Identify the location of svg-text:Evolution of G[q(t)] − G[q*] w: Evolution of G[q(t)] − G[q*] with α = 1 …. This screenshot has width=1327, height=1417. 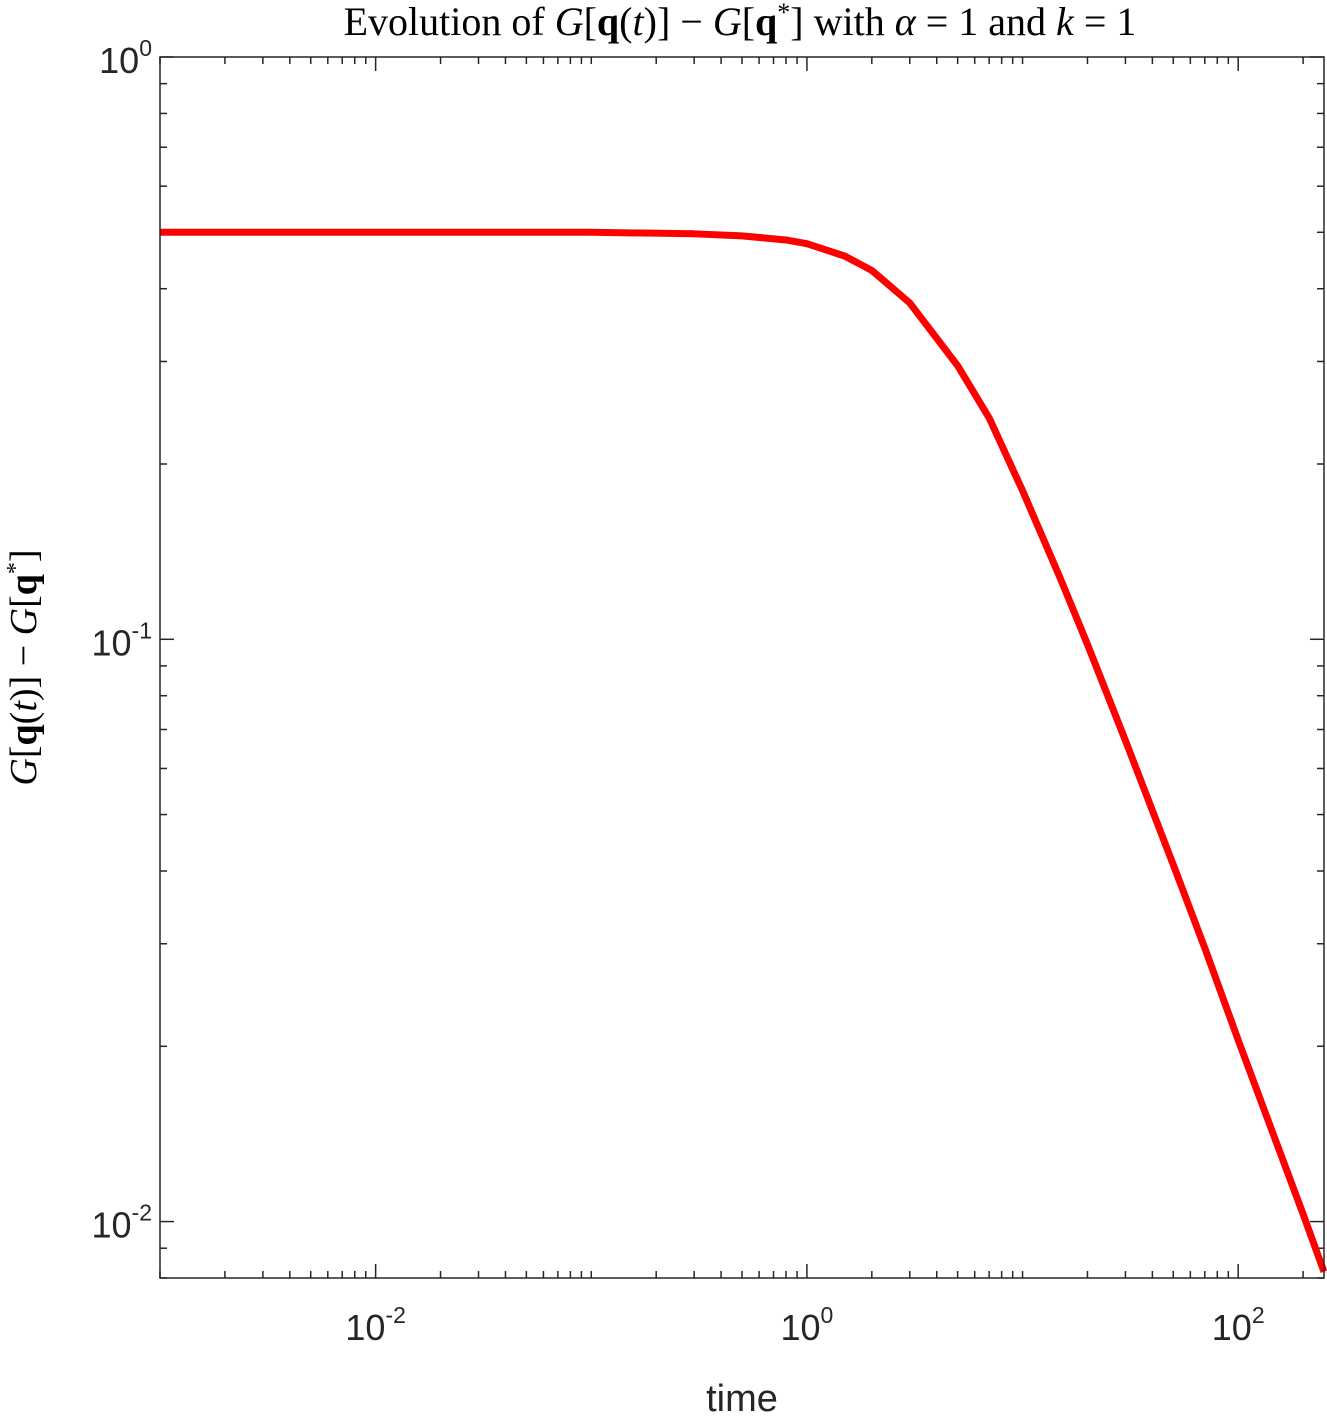
(740, 22).